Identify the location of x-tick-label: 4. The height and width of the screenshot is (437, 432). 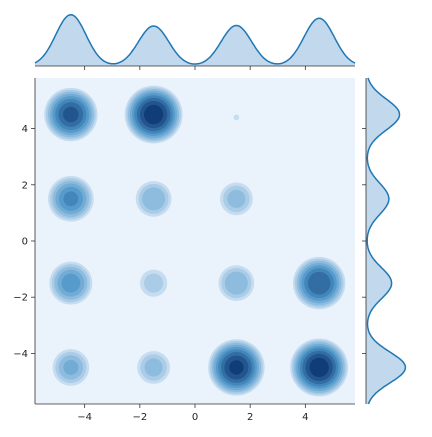
(305, 417).